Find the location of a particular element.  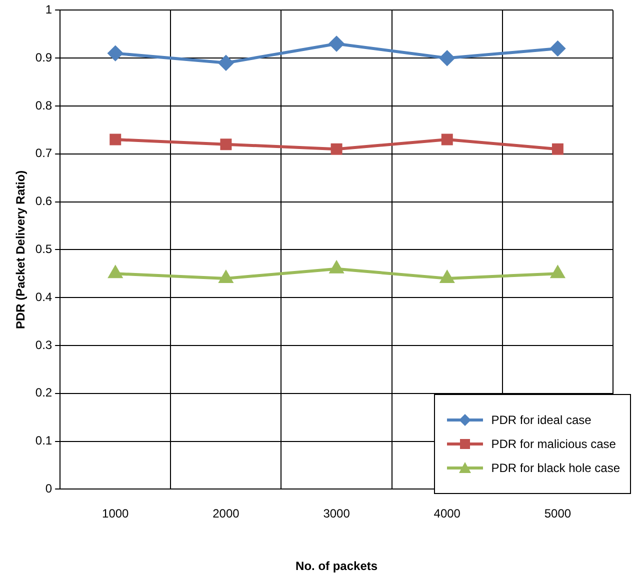

x-tick-label: 2000 is located at coordinates (226, 513).